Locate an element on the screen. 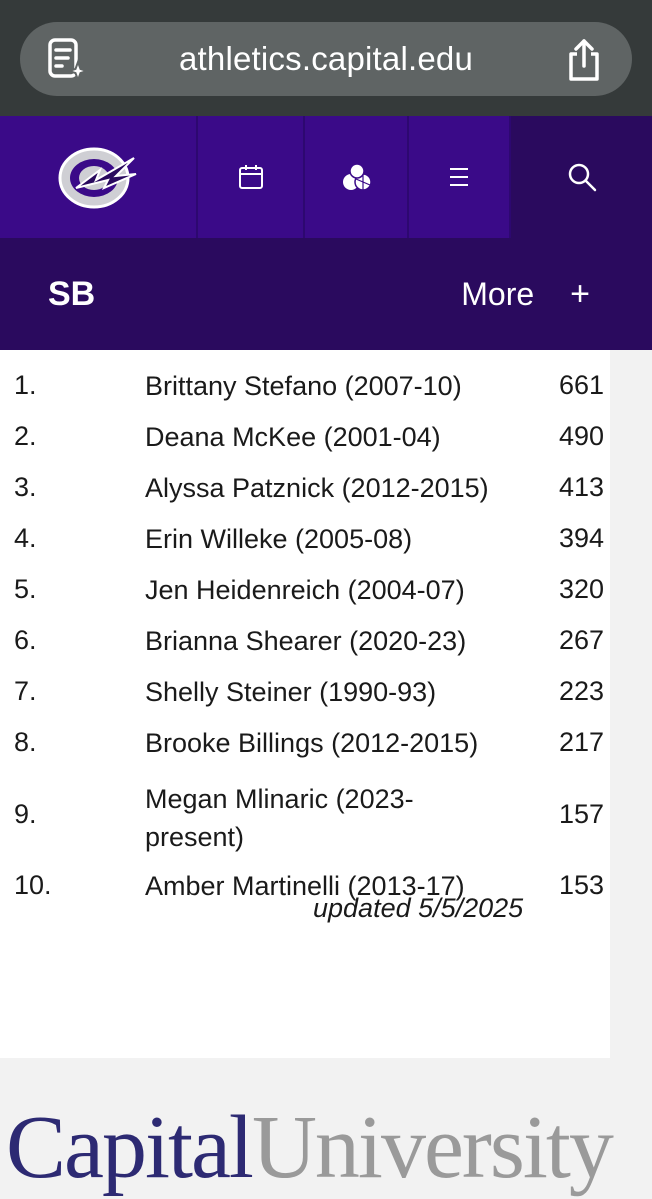 The height and width of the screenshot is (1199, 652). record-name: Jen Heidenreich (2004-07) is located at coordinates (305, 590).